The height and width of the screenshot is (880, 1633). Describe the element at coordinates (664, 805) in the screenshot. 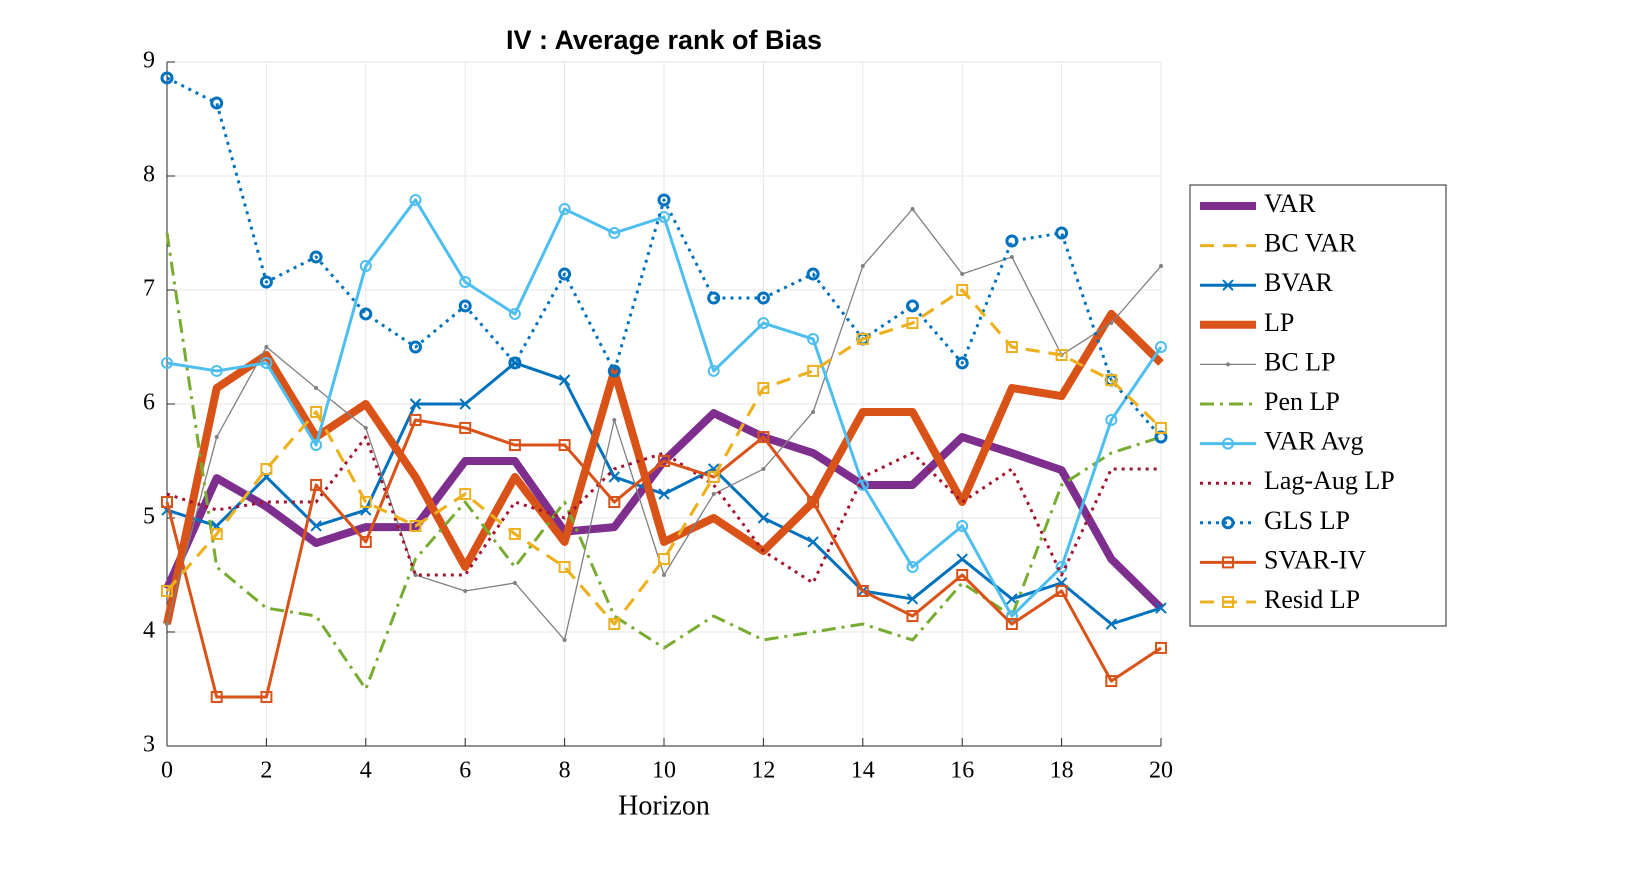

I see `x-axis-label: Horizon` at that location.